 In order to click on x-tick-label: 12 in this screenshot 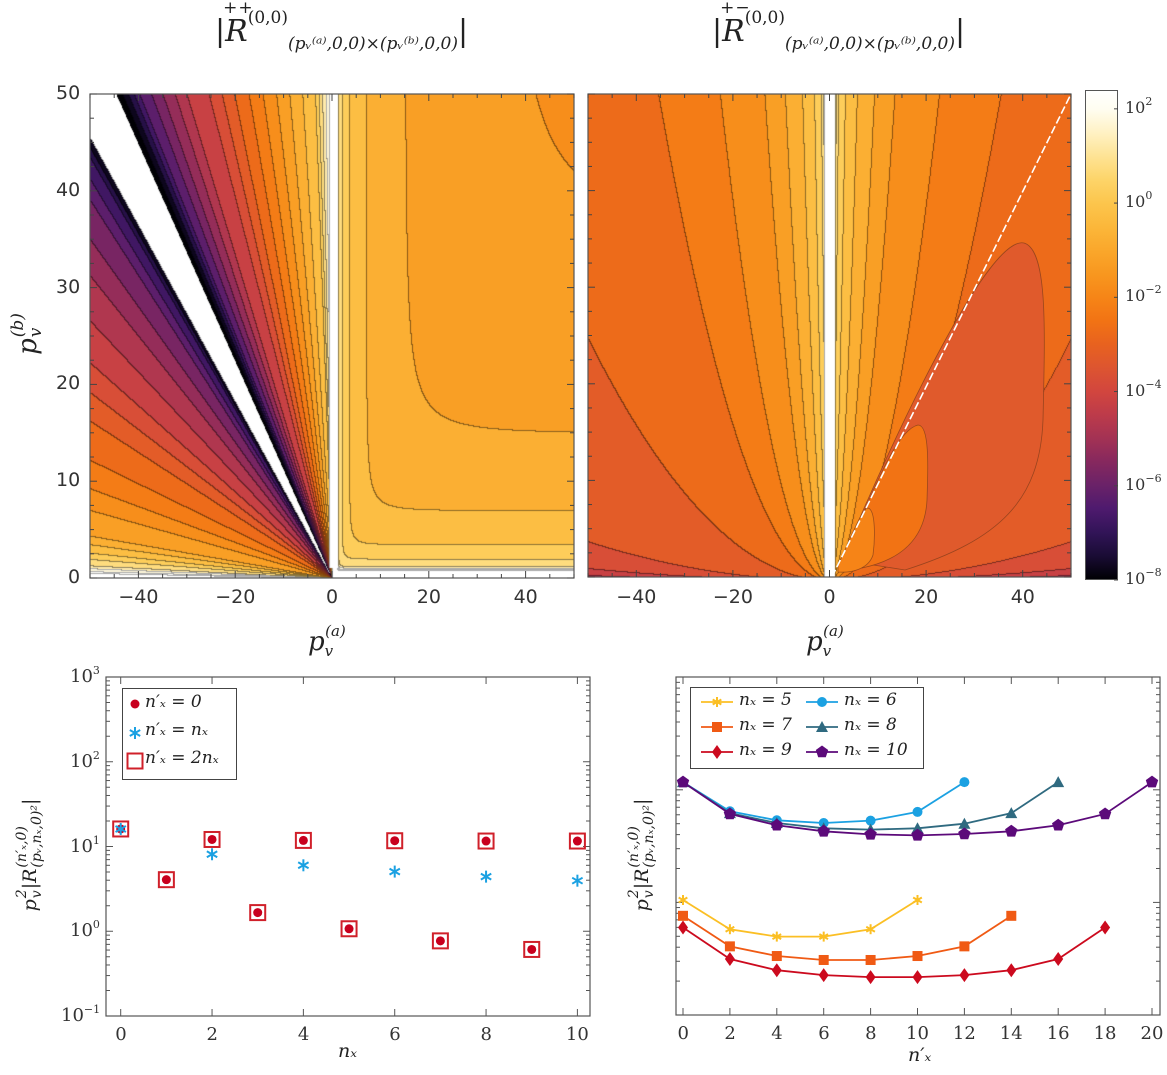, I will do `click(964, 1033)`.